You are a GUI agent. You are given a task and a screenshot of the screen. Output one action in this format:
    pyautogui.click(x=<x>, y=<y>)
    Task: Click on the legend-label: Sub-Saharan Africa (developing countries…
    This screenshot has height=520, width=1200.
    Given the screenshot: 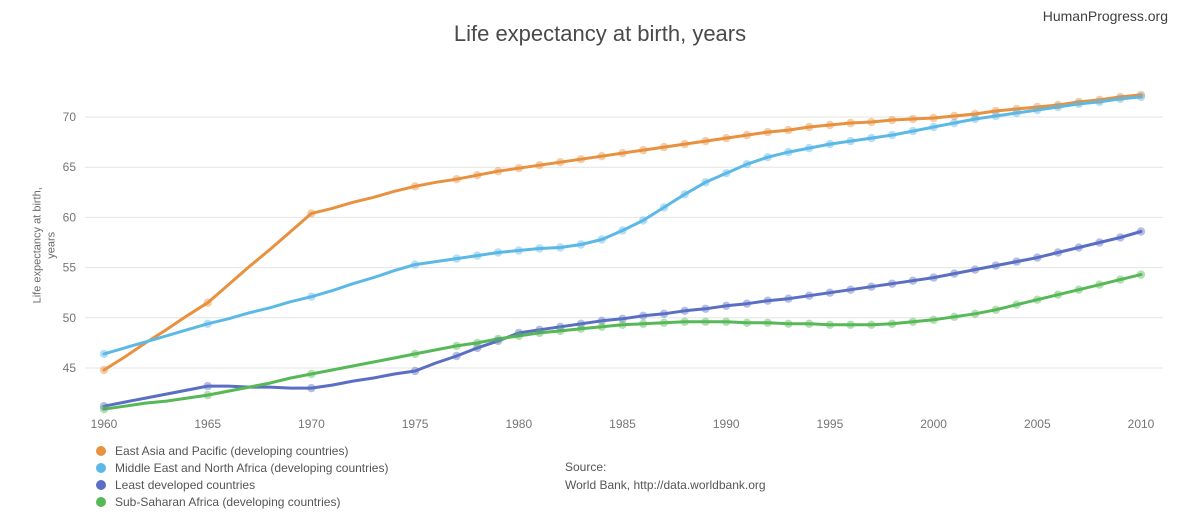 What is the action you would take?
    pyautogui.click(x=228, y=501)
    